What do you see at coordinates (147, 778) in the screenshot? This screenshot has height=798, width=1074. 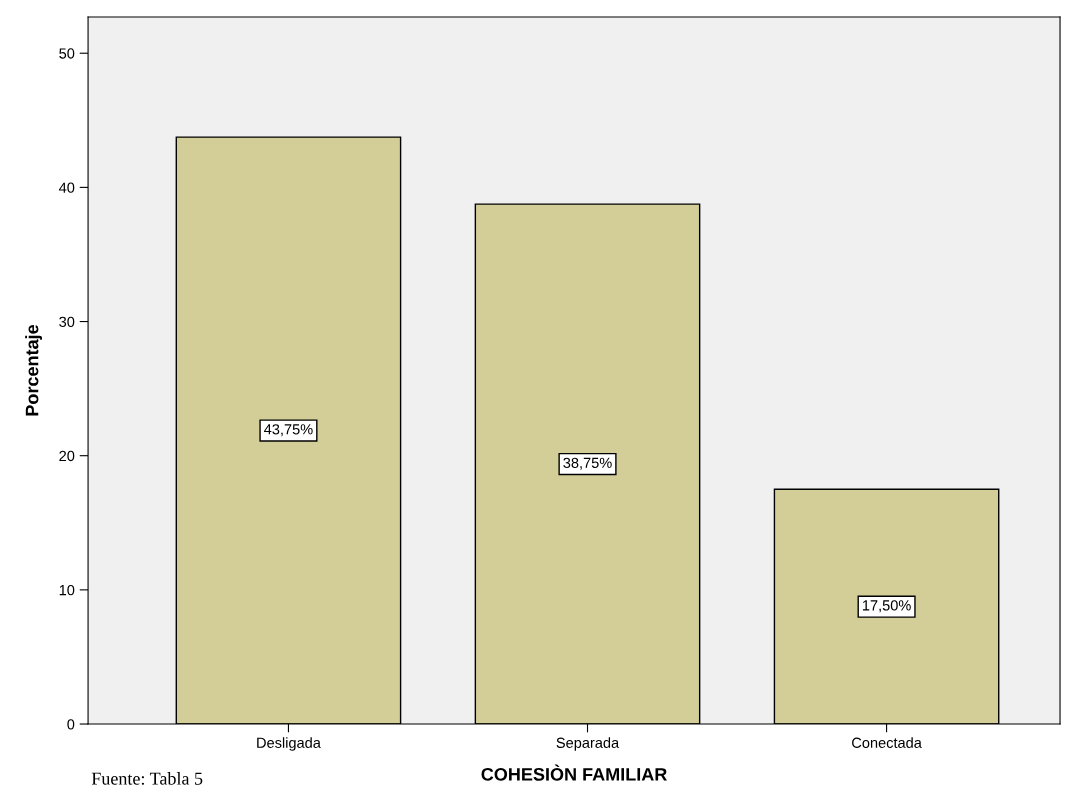 I see `source-note: Fuente: Tabla 5` at bounding box center [147, 778].